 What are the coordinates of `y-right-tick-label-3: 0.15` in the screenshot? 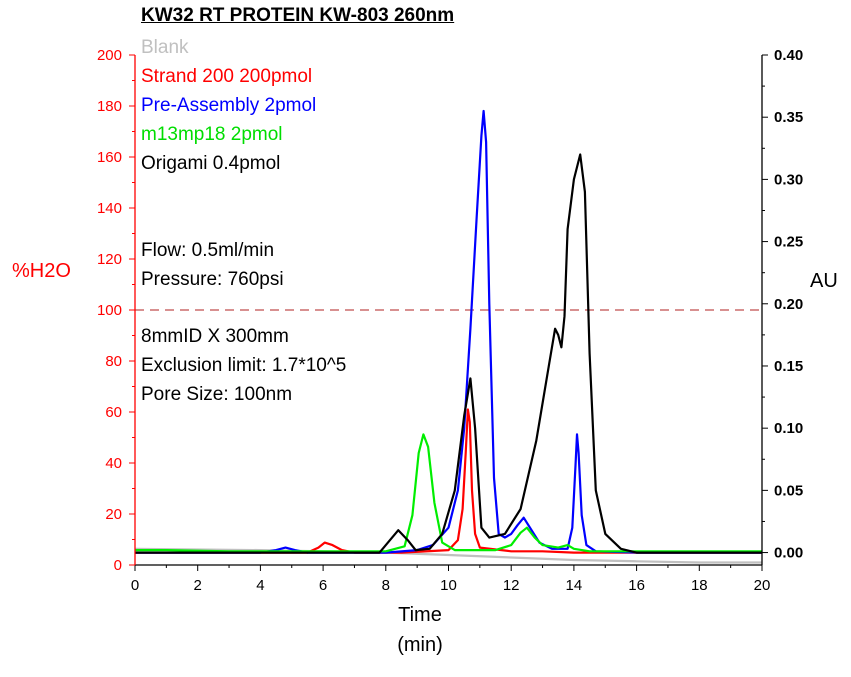 It's located at (788, 366).